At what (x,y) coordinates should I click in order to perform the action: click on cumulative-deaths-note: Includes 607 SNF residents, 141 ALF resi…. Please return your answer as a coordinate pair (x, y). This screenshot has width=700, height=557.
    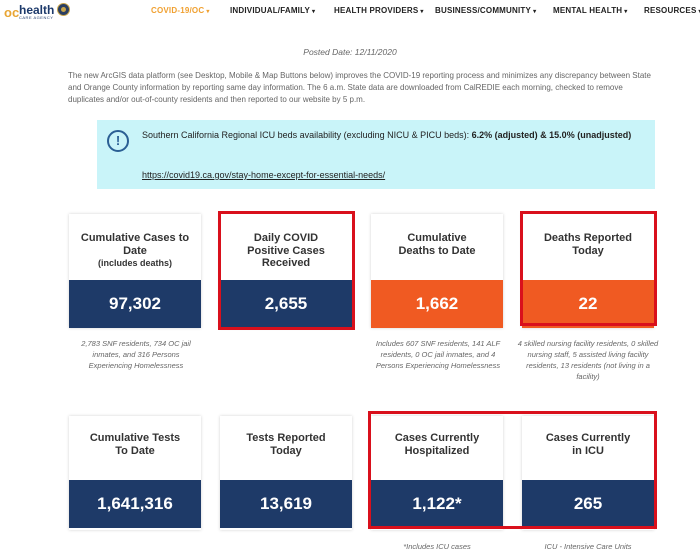
    Looking at the image, I should click on (438, 354).